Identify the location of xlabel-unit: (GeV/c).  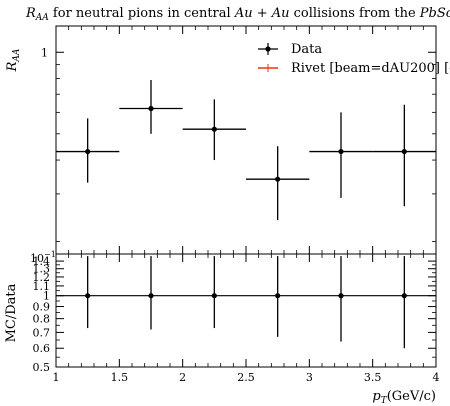
(411, 396).